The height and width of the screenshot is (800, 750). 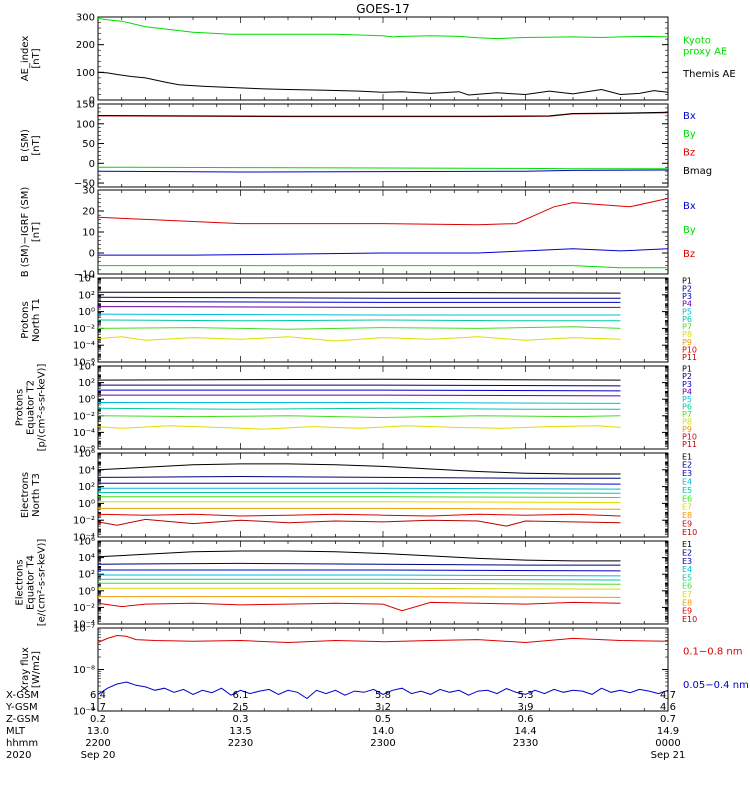 What do you see at coordinates (22, 695) in the screenshot?
I see `x-axis-row-label: X-GSM` at bounding box center [22, 695].